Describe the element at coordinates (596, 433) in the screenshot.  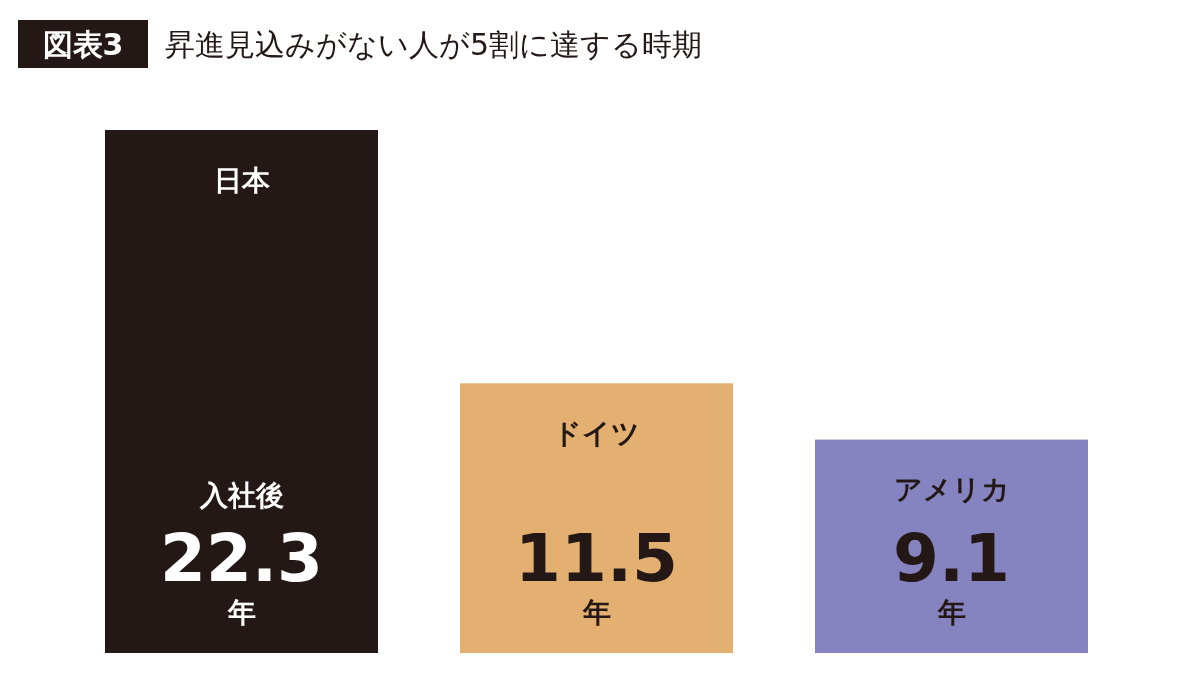
I see `x-tick-label: ドイツ` at that location.